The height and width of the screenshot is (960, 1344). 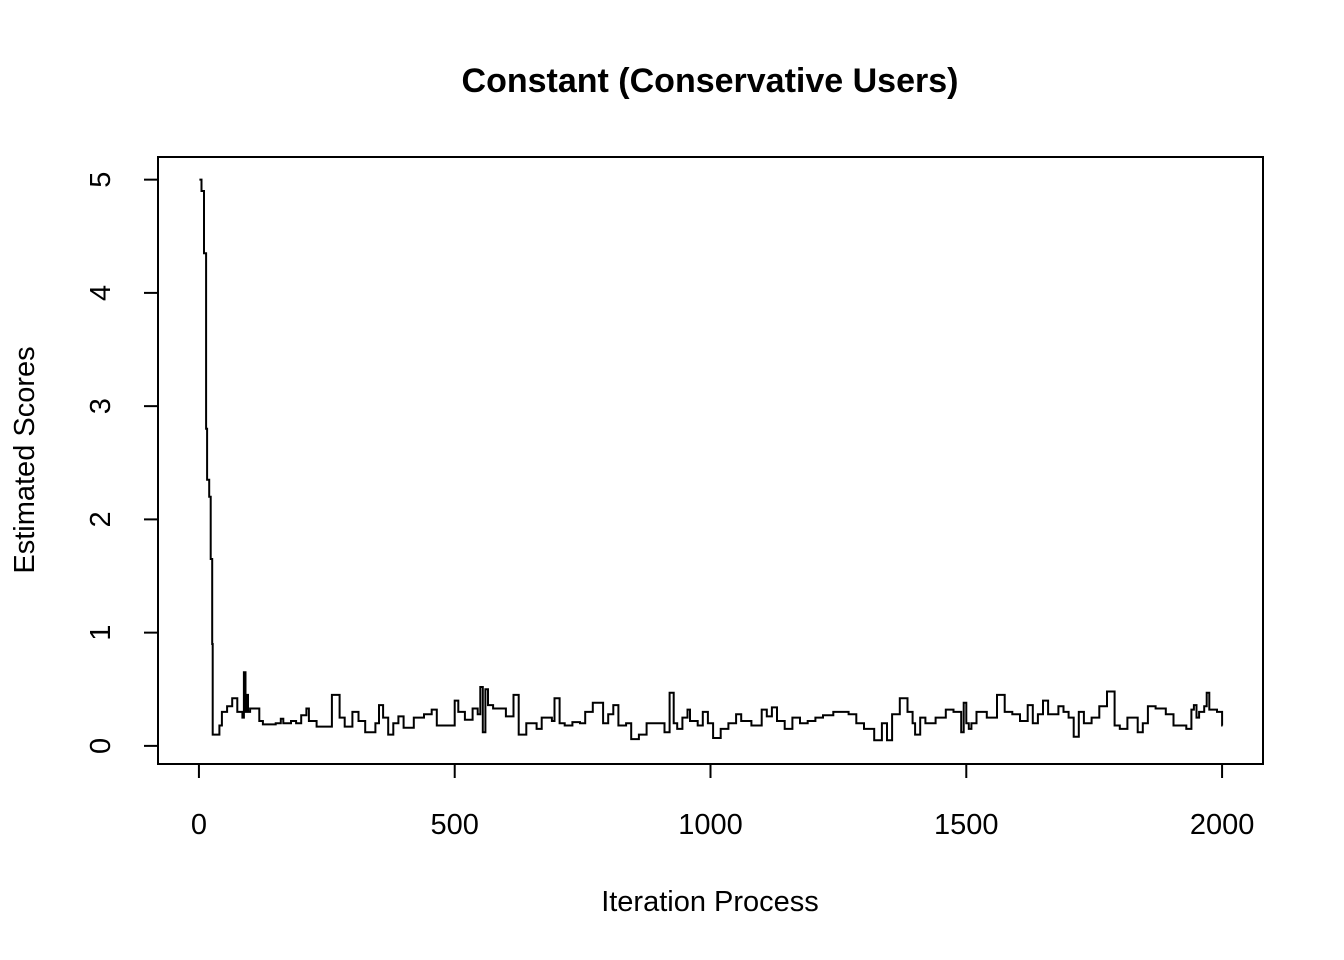 What do you see at coordinates (199, 825) in the screenshot?
I see `x-tick-label: 0` at bounding box center [199, 825].